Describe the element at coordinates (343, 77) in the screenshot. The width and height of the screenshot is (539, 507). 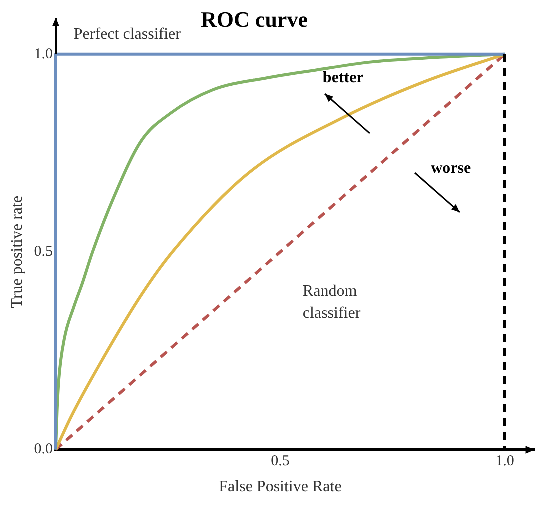
I see `annotation: better` at that location.